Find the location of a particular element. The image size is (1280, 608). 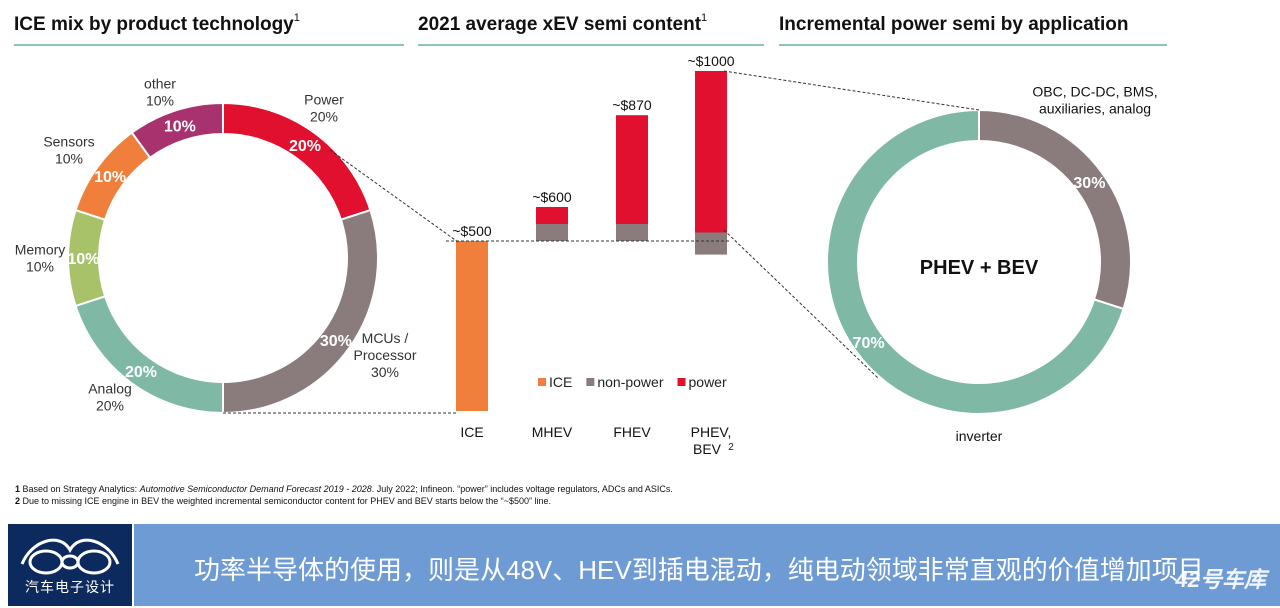

xev-title-rule is located at coordinates (591, 45).